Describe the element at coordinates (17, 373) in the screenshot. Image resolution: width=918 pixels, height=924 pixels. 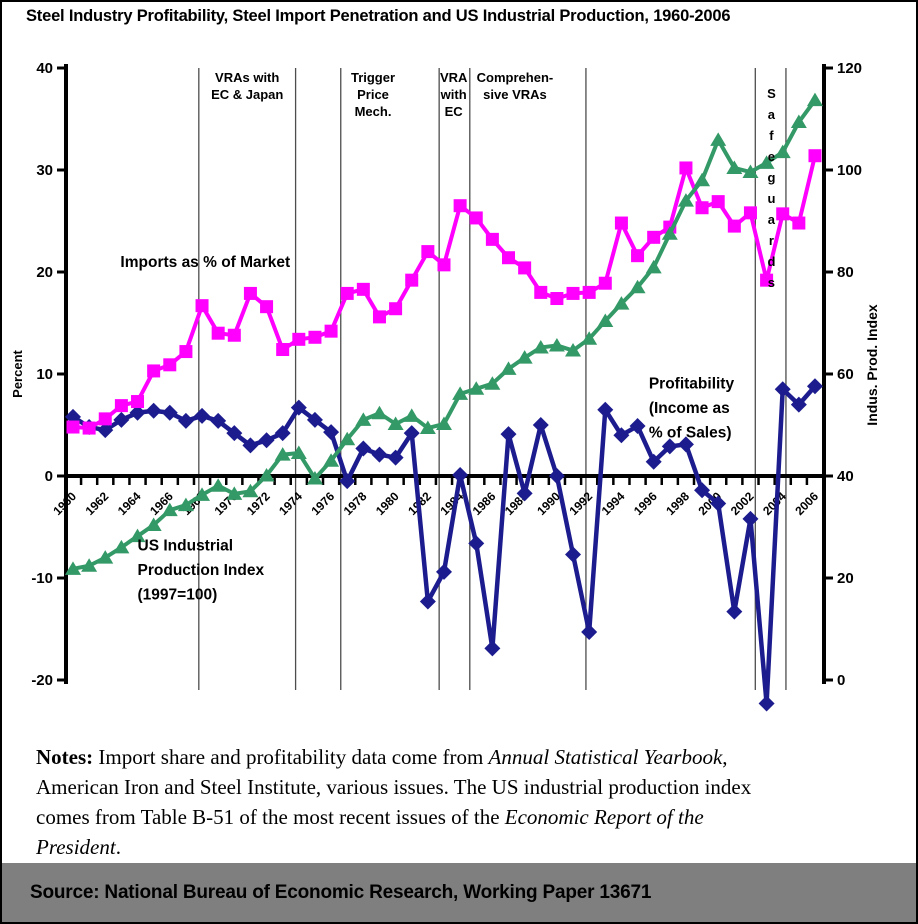
I see `left-axis-title: Percent` at that location.